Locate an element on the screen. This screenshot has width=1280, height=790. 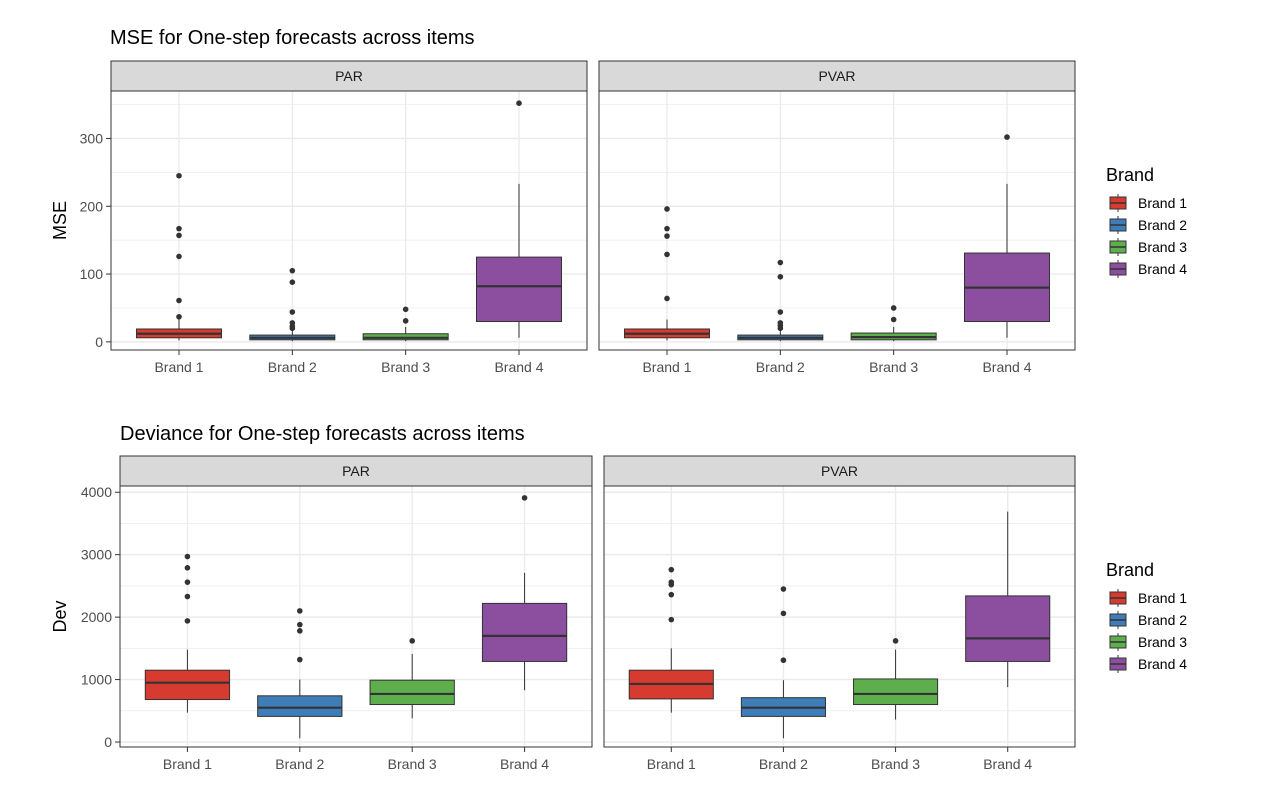
panel-pvar: PVAR Brand 1 Brand 2 Brand 3 Brand 4 is located at coordinates (837, 217).